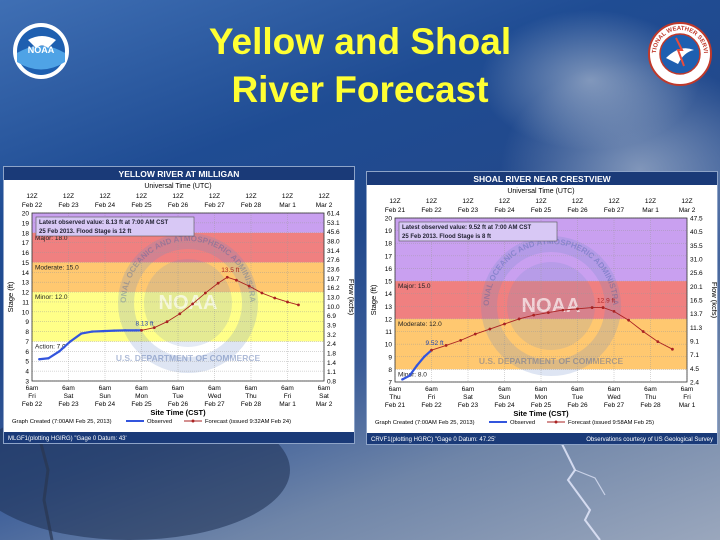 This screenshot has width=720, height=540. What do you see at coordinates (504, 389) in the screenshot?
I see `bottom-tick-time: 6am` at bounding box center [504, 389].